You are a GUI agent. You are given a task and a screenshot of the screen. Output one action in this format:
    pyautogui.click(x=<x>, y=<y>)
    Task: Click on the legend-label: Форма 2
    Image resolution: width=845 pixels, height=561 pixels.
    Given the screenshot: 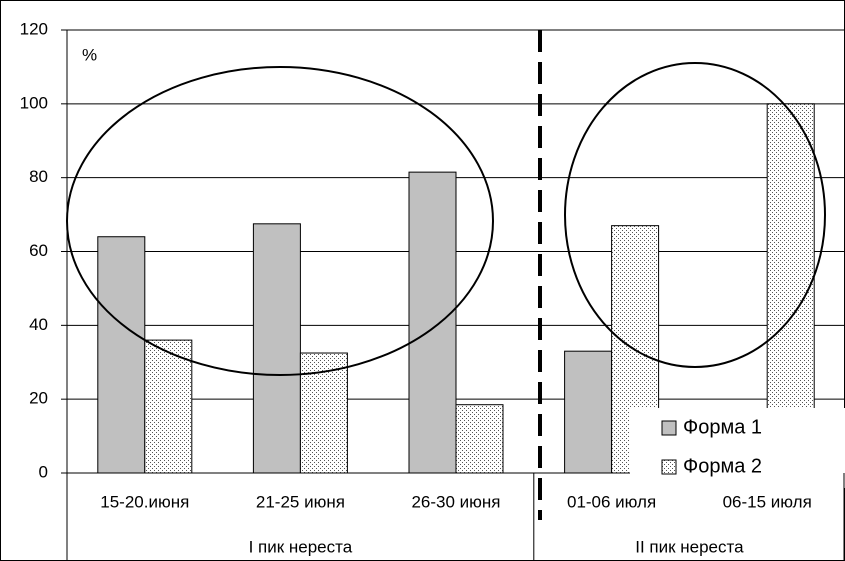 What is the action you would take?
    pyautogui.click(x=722, y=466)
    